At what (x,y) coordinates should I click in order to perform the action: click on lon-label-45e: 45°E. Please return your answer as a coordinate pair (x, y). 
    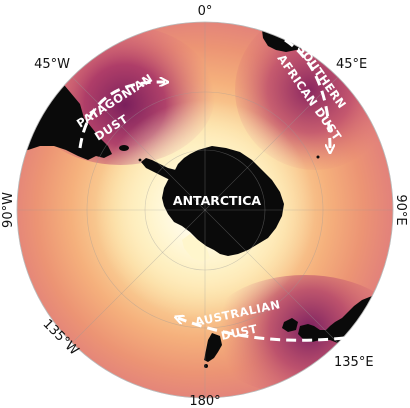
    Looking at the image, I should click on (351, 64).